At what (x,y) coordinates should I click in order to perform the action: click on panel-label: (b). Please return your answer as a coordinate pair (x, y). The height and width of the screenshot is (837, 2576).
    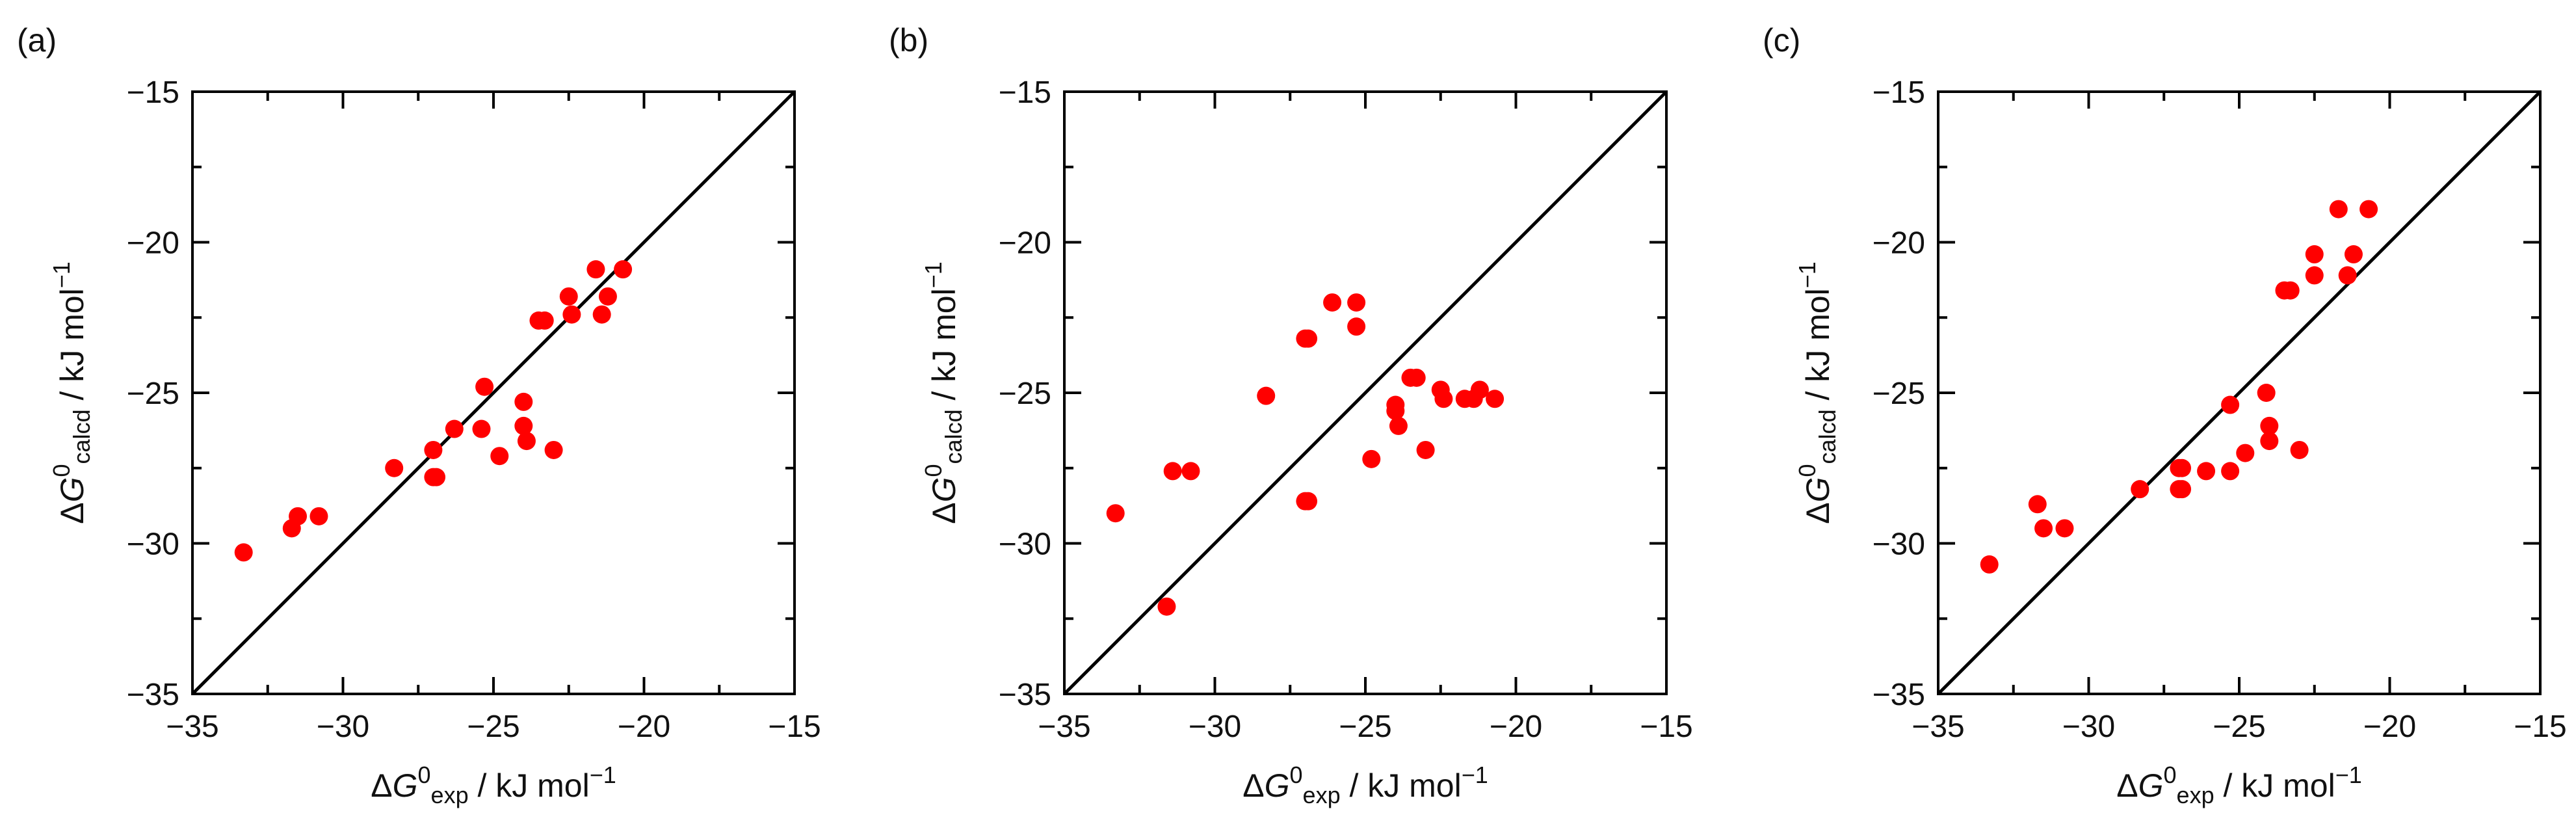
    Looking at the image, I should click on (908, 40).